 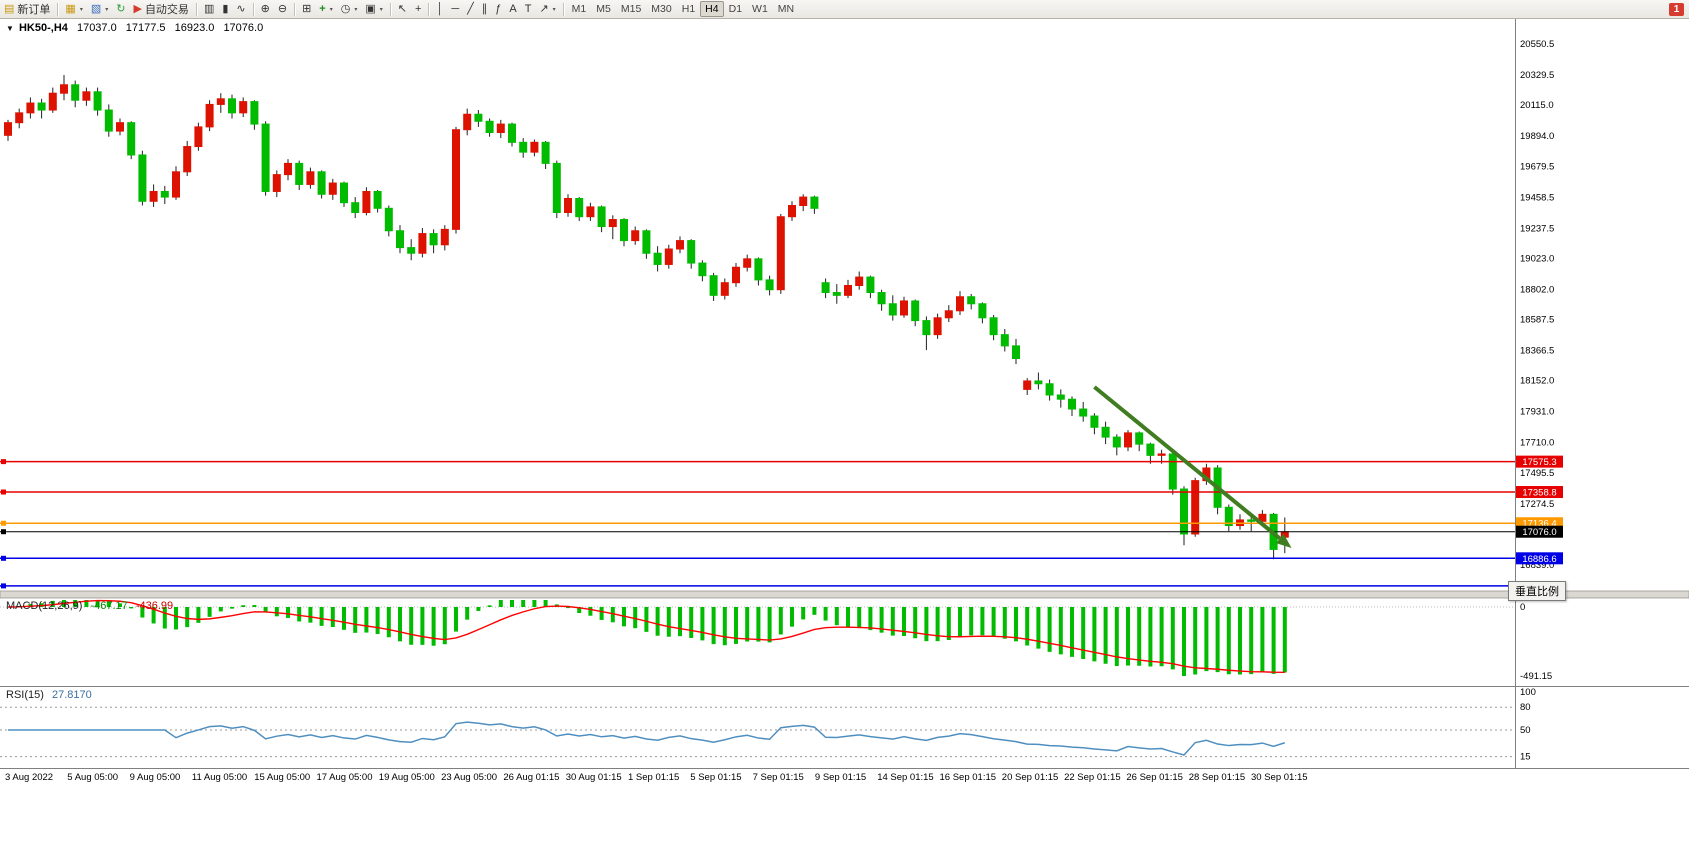 I want to click on high-value: 17177.5, so click(x=145, y=28).